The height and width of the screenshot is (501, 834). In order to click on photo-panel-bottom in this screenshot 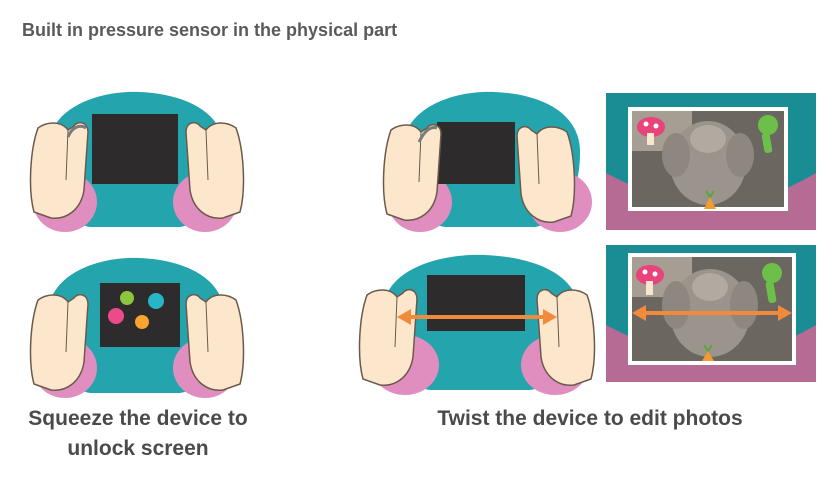, I will do `click(711, 313)`.